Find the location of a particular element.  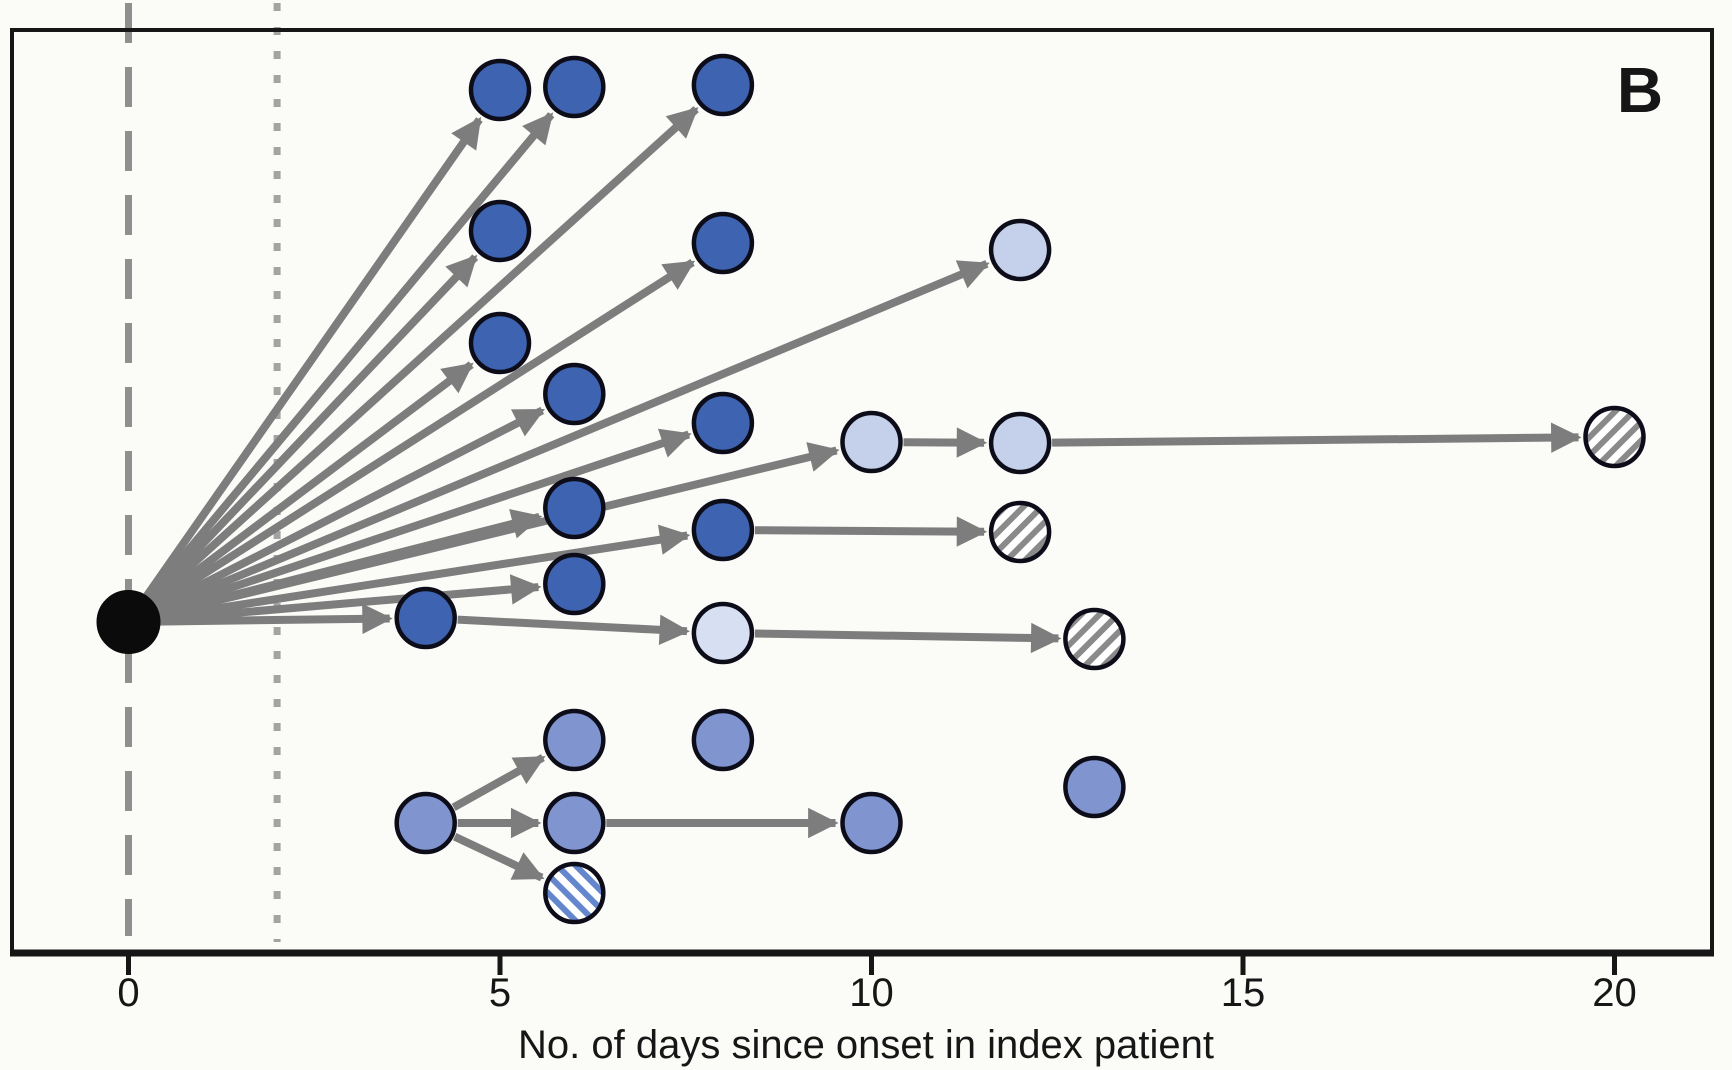

case-node-i6 is located at coordinates (1094, 787).